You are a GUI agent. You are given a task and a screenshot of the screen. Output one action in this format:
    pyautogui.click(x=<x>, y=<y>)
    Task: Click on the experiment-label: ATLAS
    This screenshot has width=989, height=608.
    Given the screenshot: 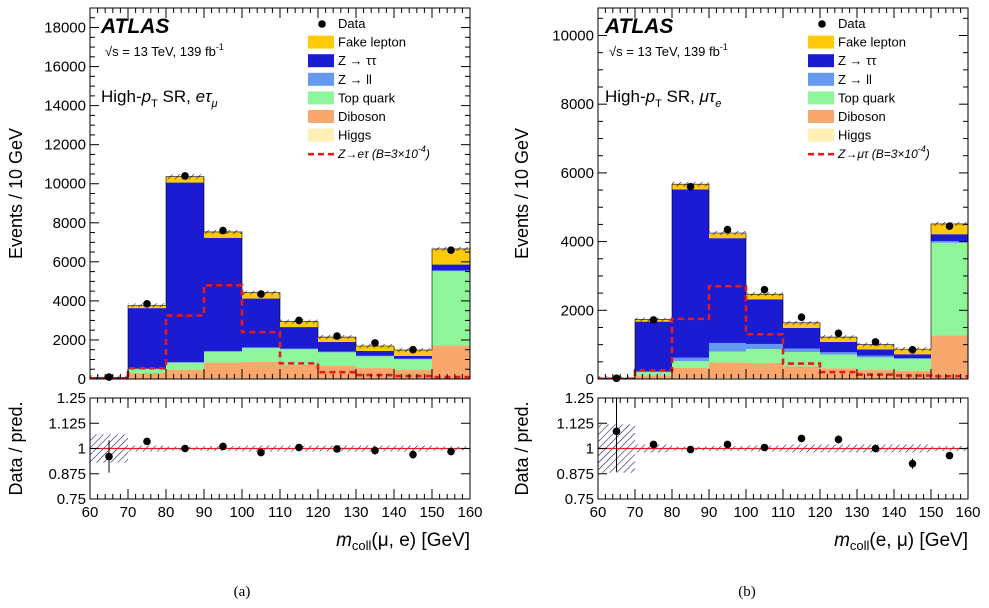 What is the action you would take?
    pyautogui.click(x=134, y=26)
    